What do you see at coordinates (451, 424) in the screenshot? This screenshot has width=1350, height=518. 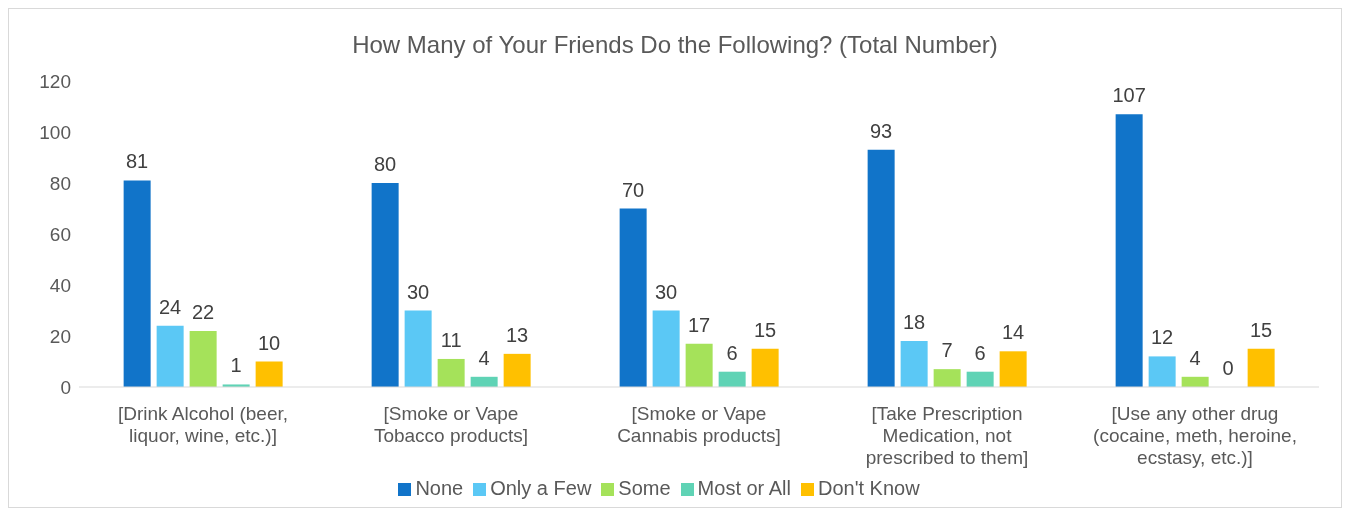 I see `x-tick-label: [Smoke or Vape Tobacco products]` at bounding box center [451, 424].